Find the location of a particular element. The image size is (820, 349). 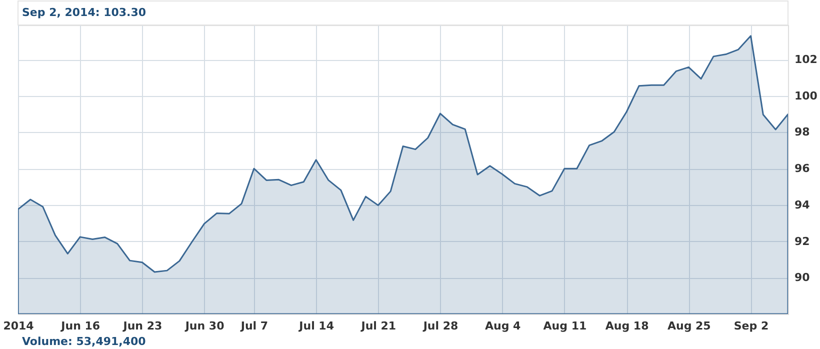

y-tick-label: 94 is located at coordinates (802, 205).